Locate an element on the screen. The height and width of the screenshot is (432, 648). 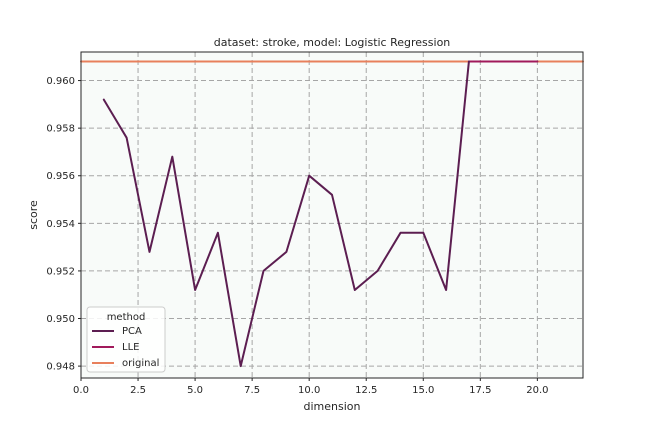
x-tick-label: 12.5 is located at coordinates (366, 390).